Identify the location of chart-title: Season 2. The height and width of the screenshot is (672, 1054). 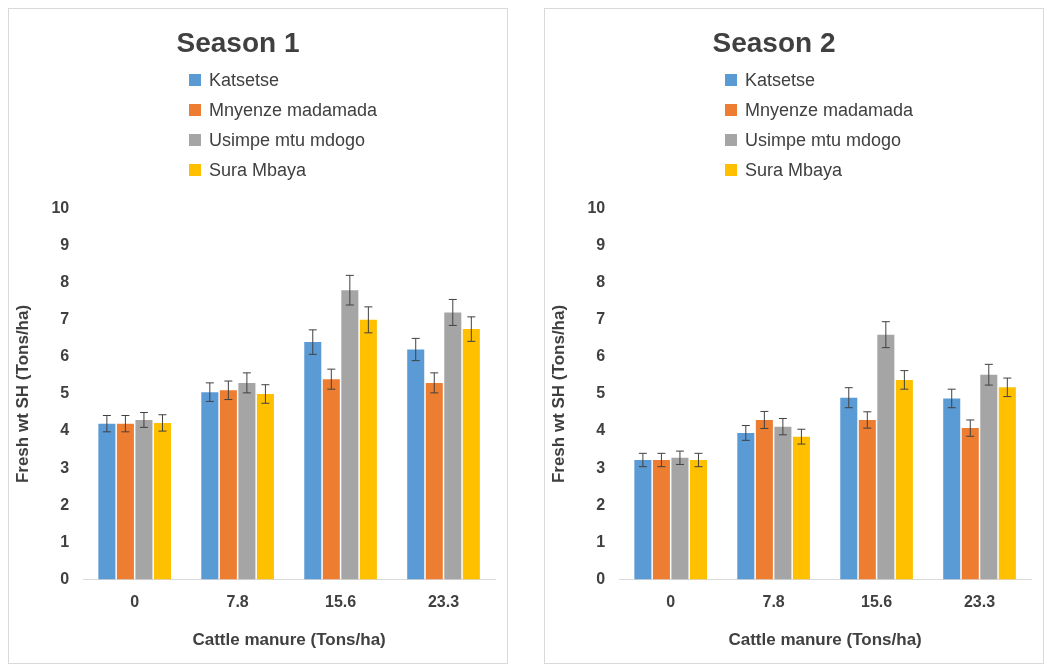
(774, 43).